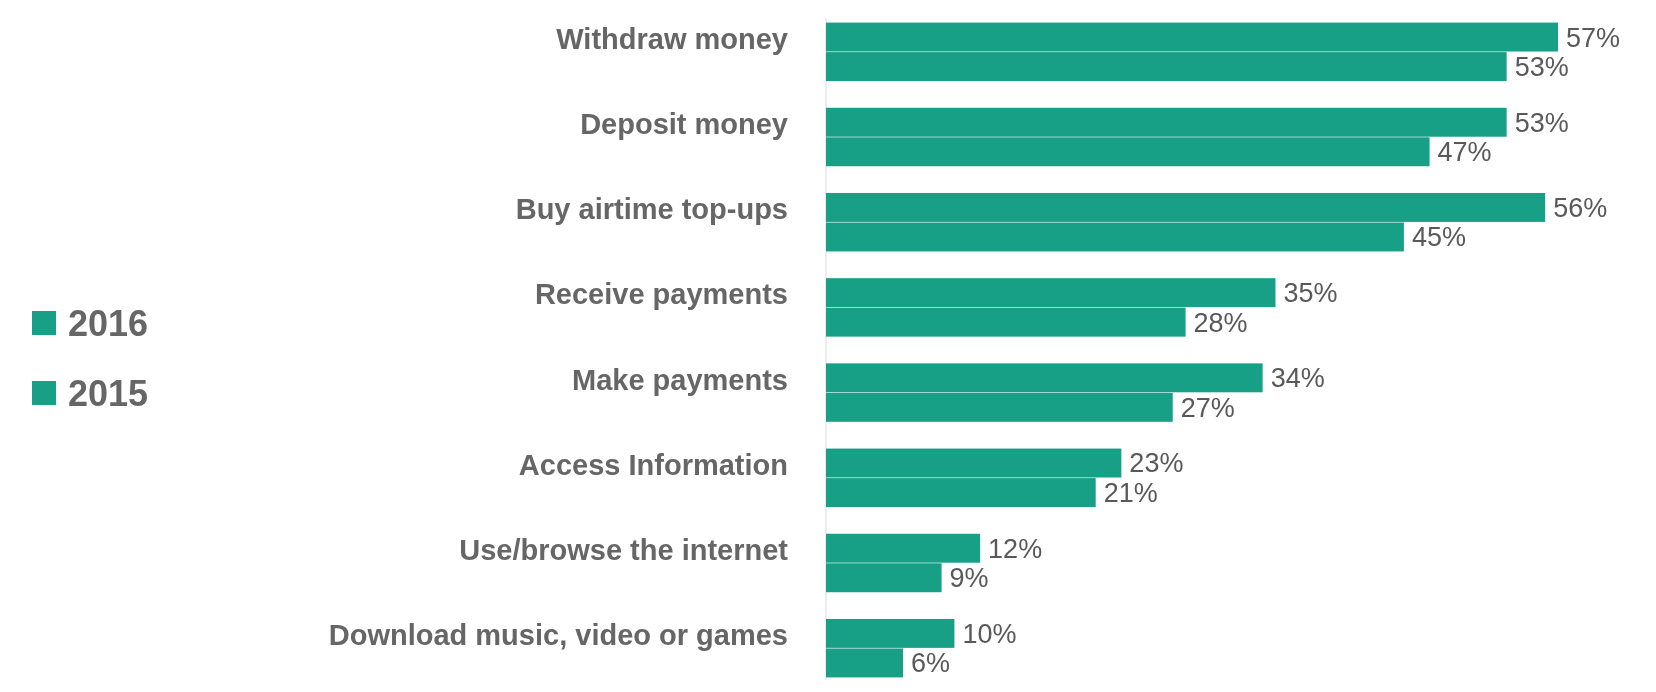 The width and height of the screenshot is (1656, 692). I want to click on data-label: 28%, so click(1220, 322).